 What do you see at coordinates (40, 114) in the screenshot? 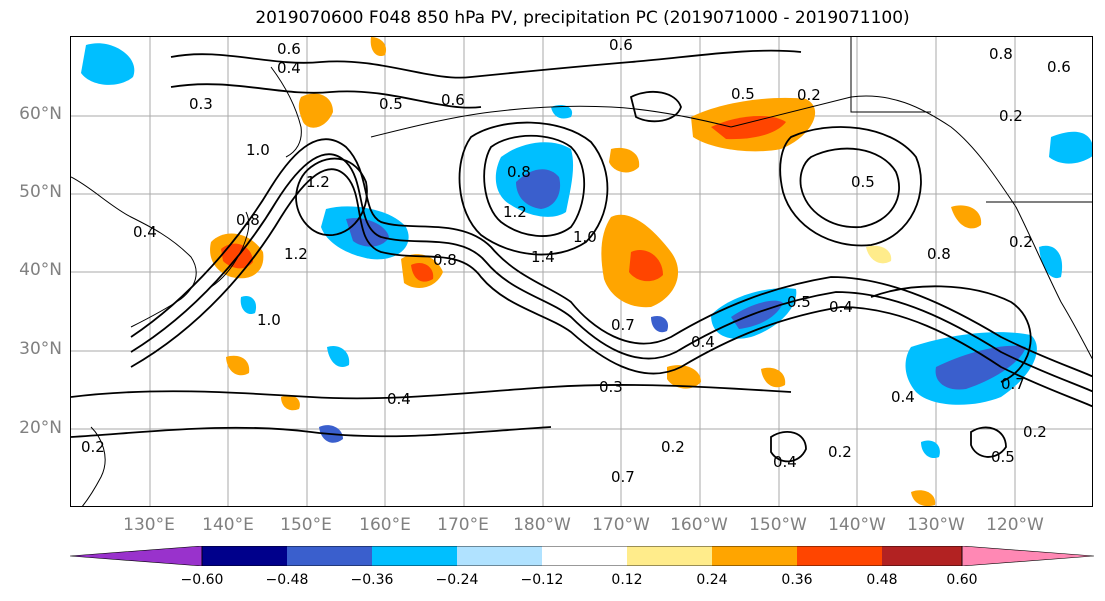
I see `lat-label-60n: 60°N` at bounding box center [40, 114].